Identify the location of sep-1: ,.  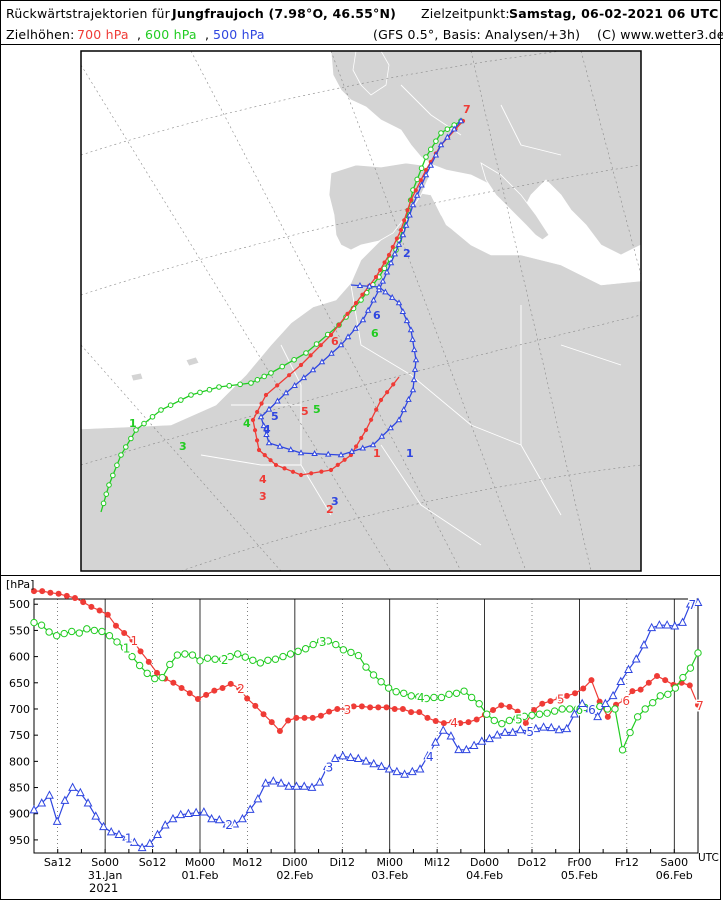
(139, 34).